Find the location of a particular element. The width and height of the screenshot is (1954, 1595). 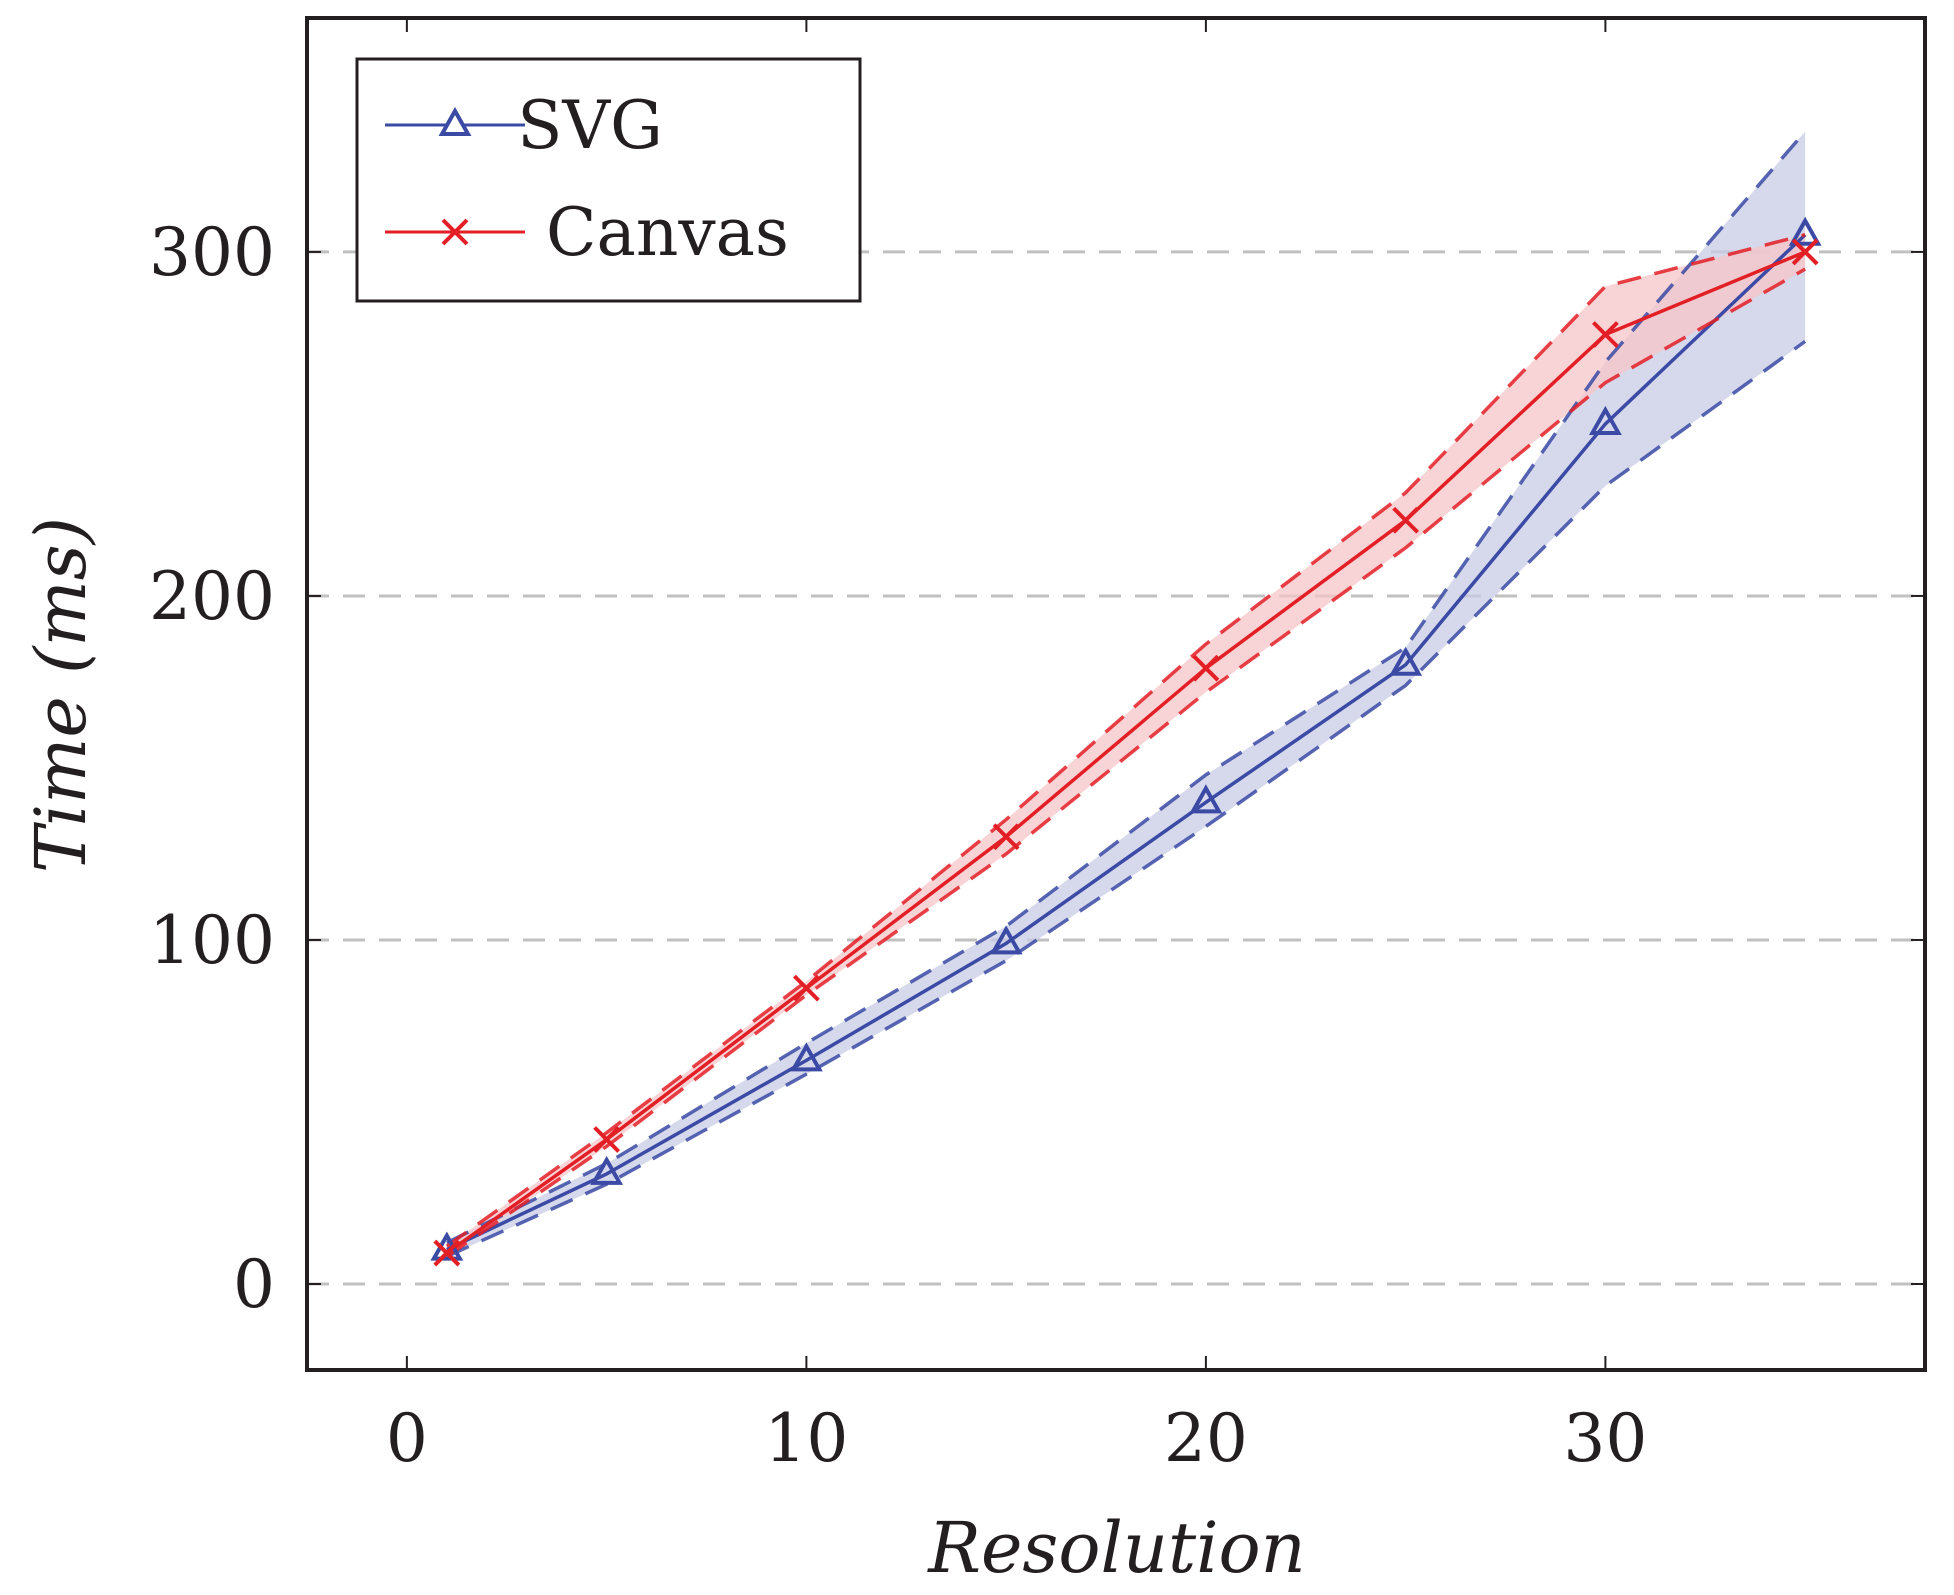

legend: SVG Canvas is located at coordinates (608, 180).